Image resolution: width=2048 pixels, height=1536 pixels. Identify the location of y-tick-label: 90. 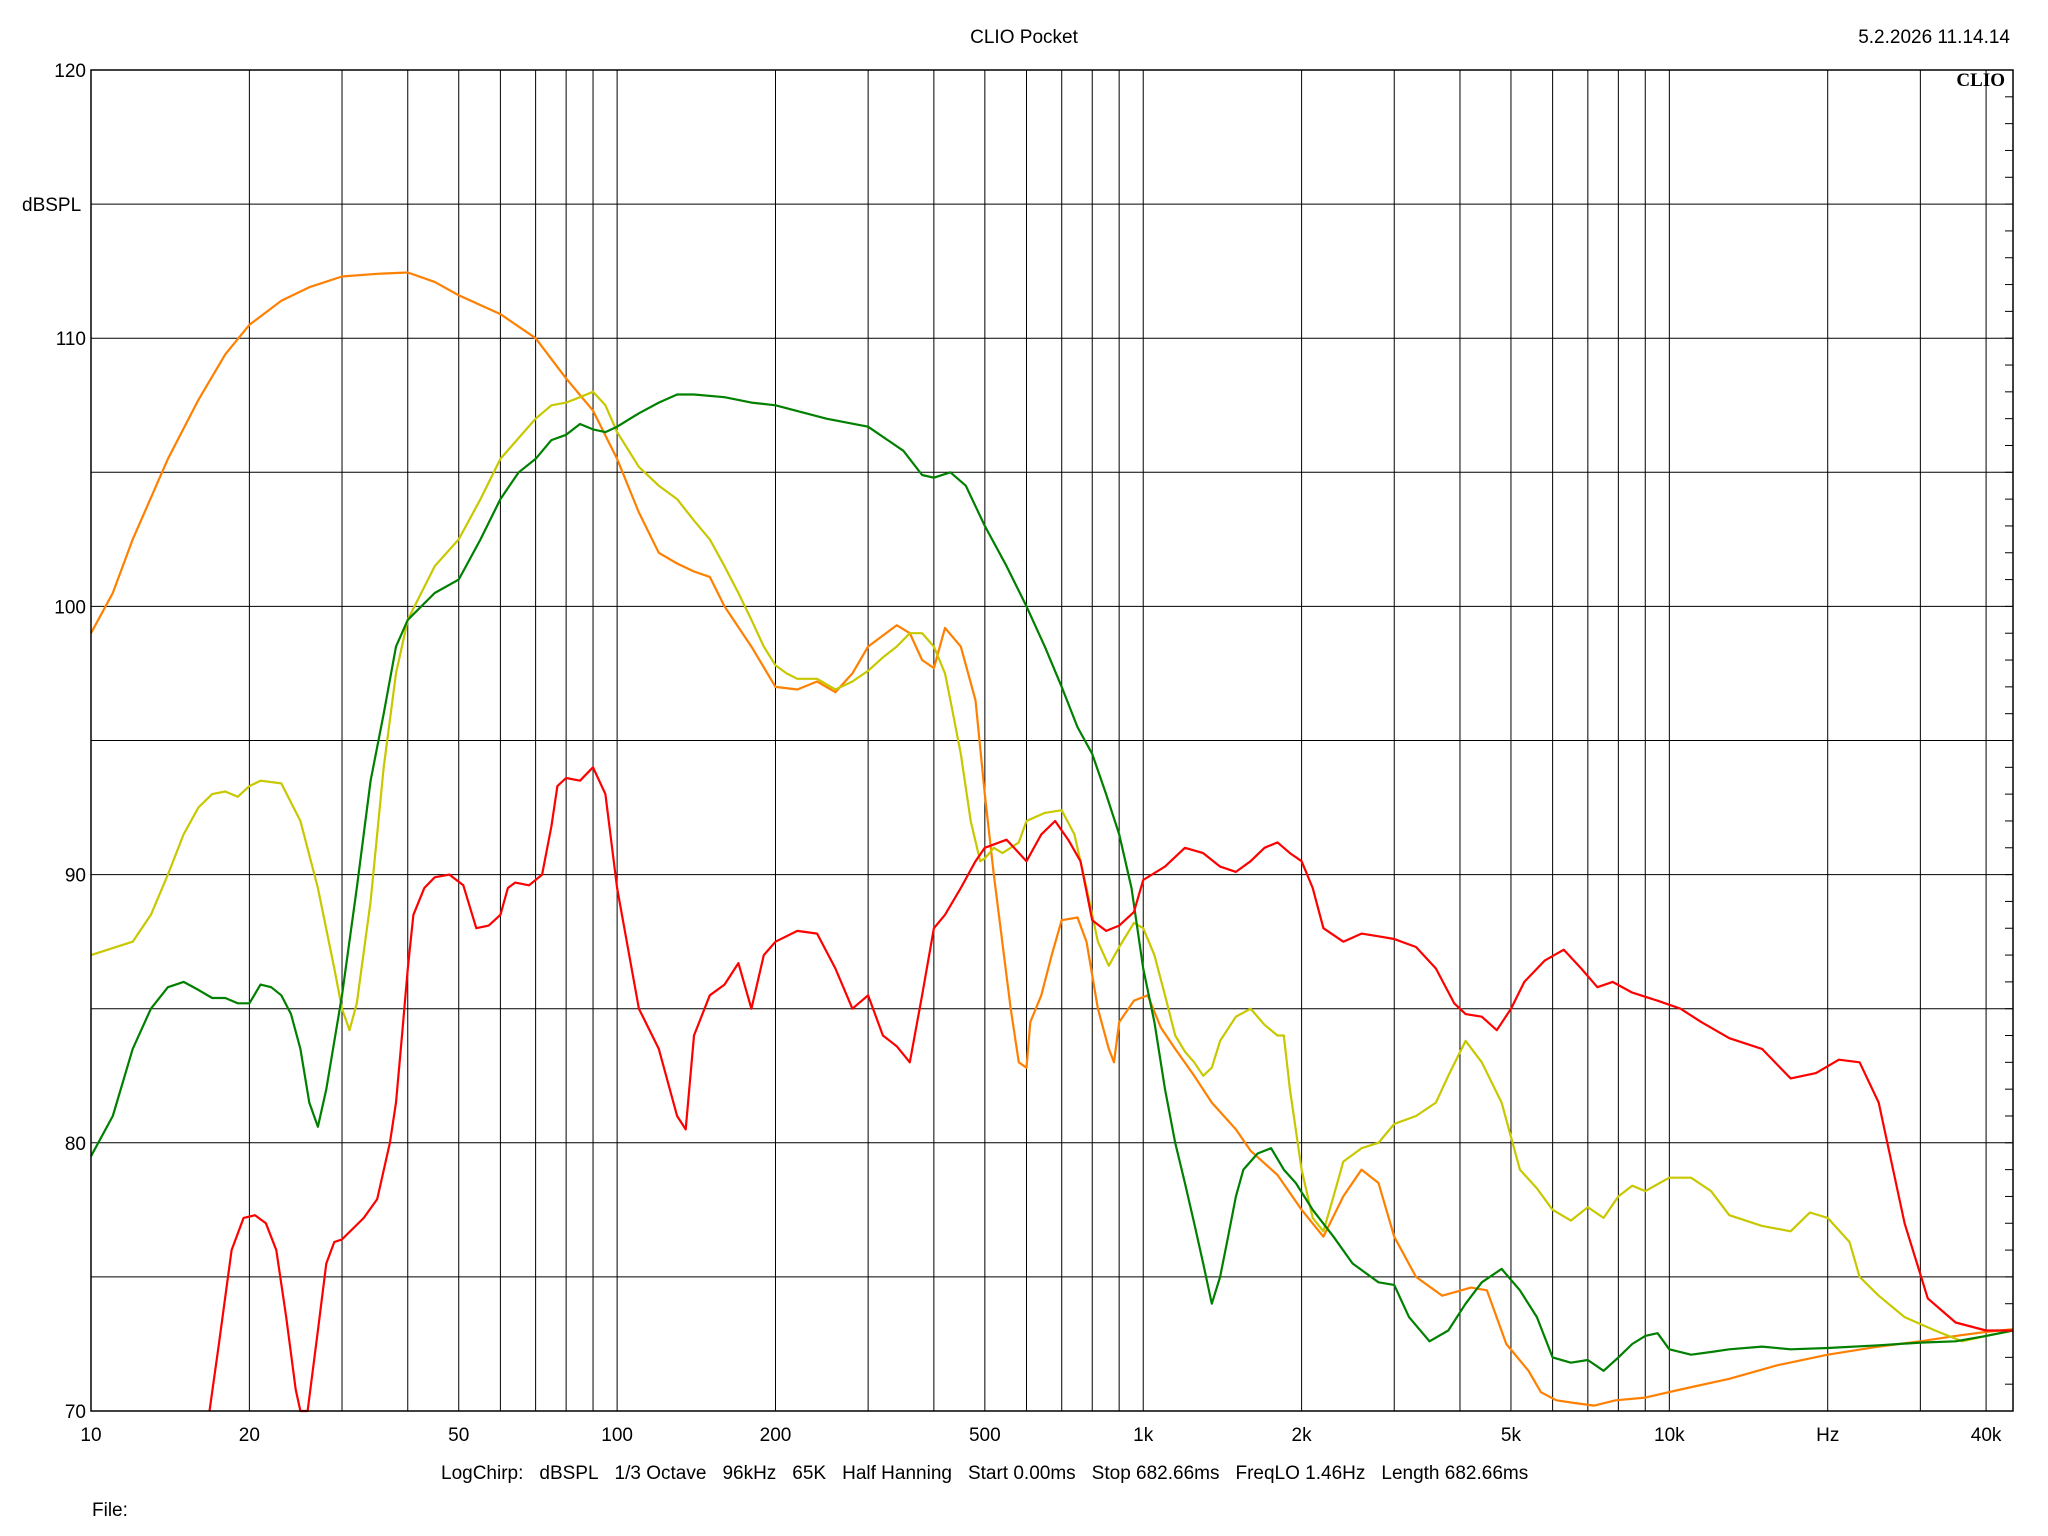
(75, 876).